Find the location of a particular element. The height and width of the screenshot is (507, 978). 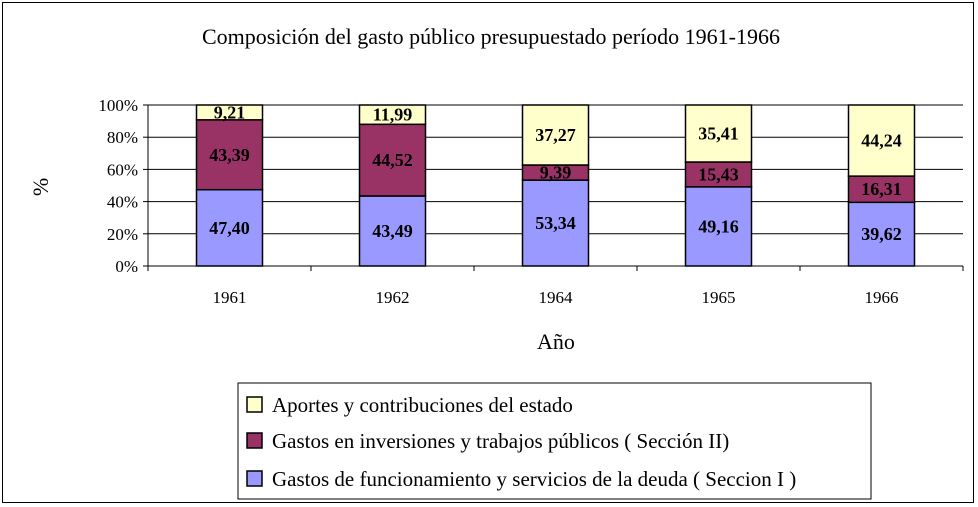

y-tick-label: 100% is located at coordinates (118, 105).